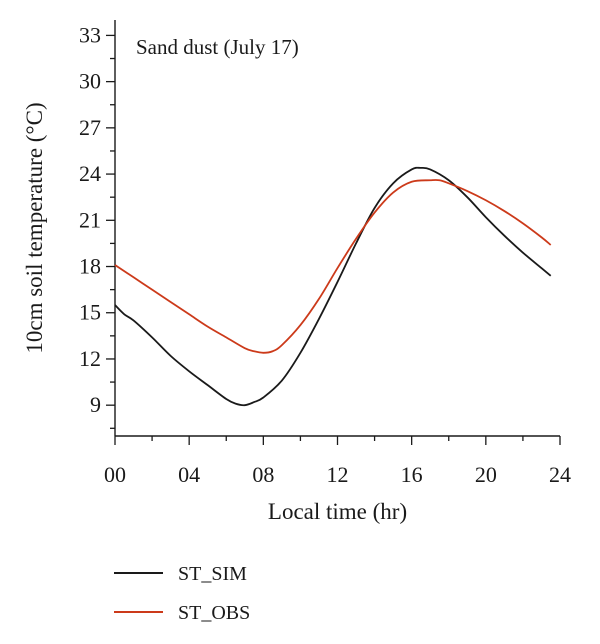  What do you see at coordinates (212, 574) in the screenshot?
I see `legend-label-st-sim: ST_SIM` at bounding box center [212, 574].